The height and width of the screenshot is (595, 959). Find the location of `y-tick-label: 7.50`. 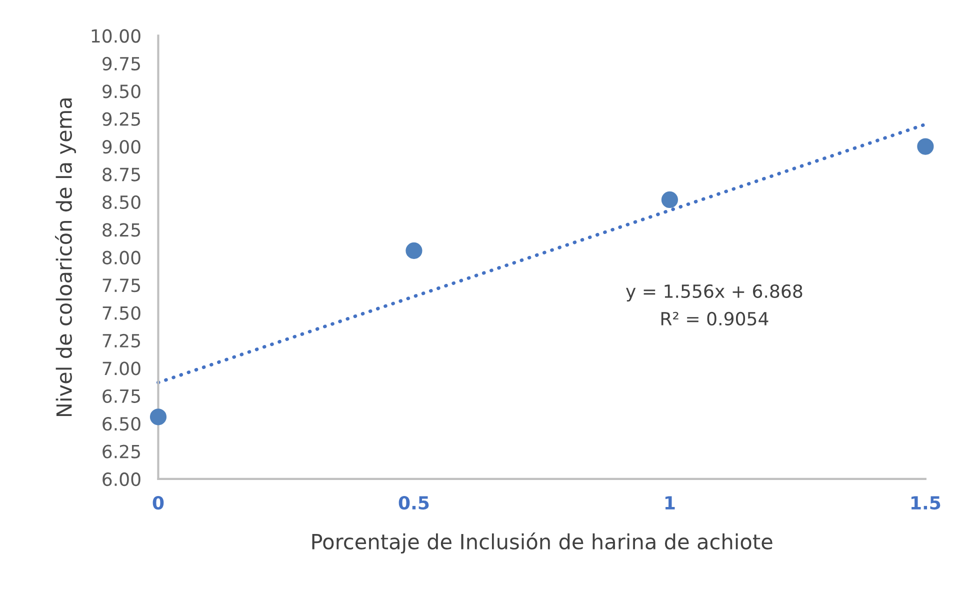

y-tick-label: 7.50 is located at coordinates (121, 313).